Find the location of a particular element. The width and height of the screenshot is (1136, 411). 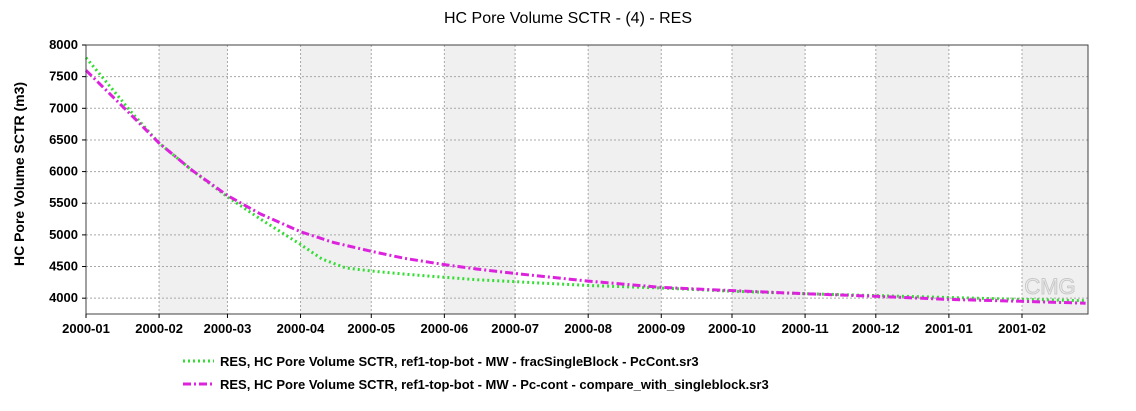

y-axis-label: HC Pore Volume SCTR (m3) is located at coordinates (19, 174).